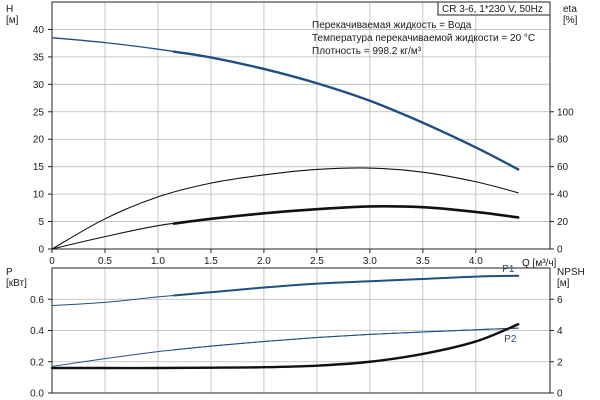 This screenshot has width=600, height=400. Describe the element at coordinates (12, 15) in the screenshot. I see `y-axis-title-head: H [м]` at that location.